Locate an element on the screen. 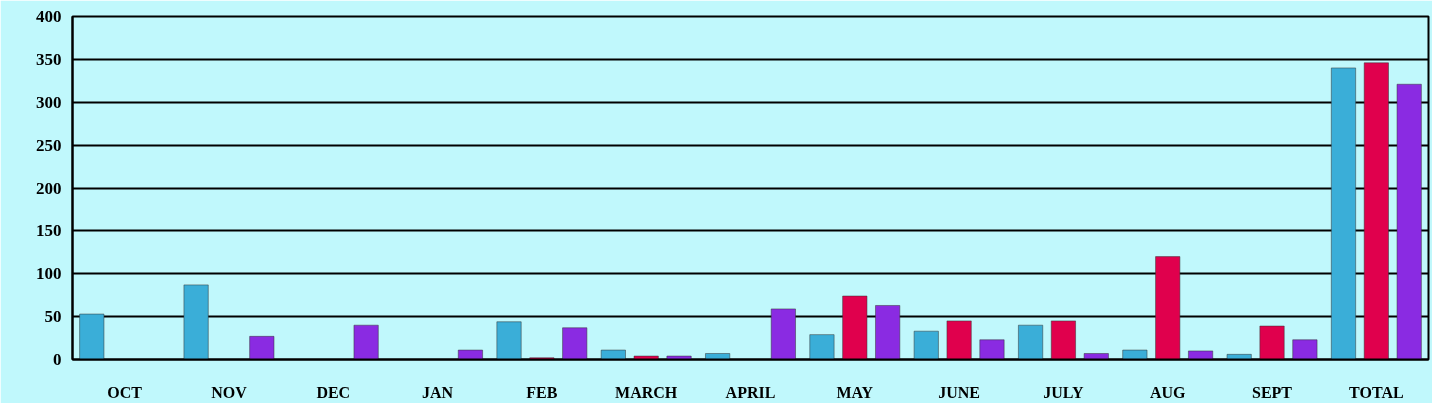 This screenshot has height=403, width=1432. y-tick-label: 200 is located at coordinates (49, 188).